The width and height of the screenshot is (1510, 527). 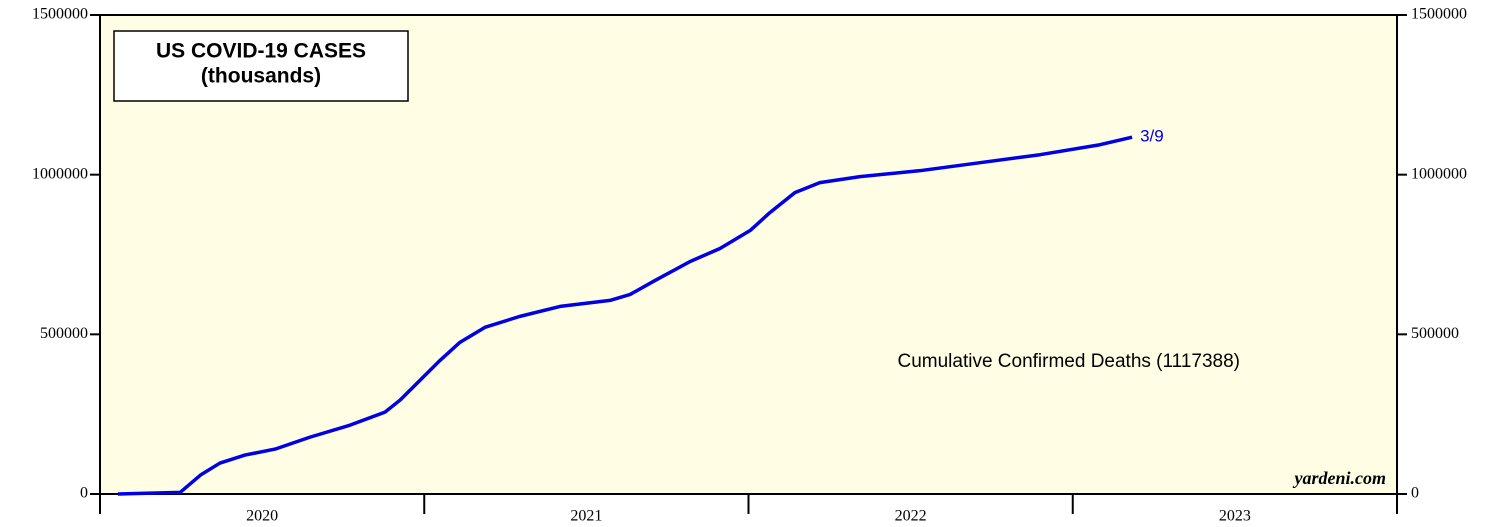 I want to click on title-box, so click(x=261, y=66).